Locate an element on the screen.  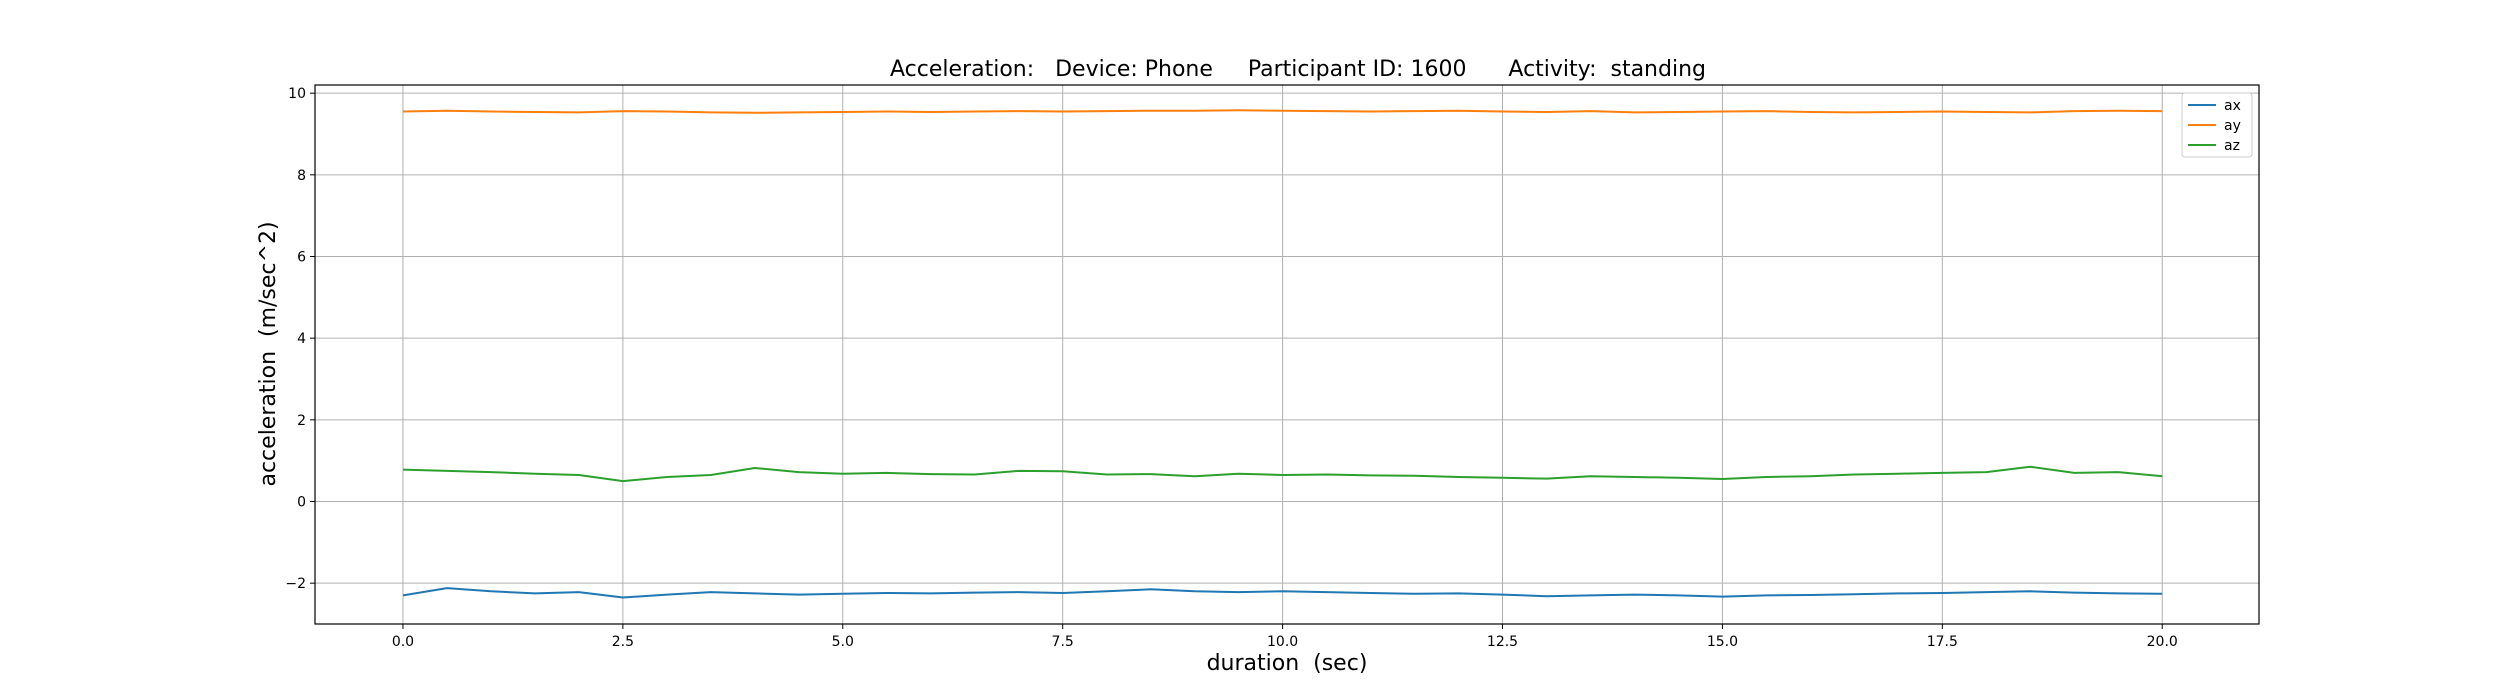
y-tick-label: −2 is located at coordinates (295, 584).